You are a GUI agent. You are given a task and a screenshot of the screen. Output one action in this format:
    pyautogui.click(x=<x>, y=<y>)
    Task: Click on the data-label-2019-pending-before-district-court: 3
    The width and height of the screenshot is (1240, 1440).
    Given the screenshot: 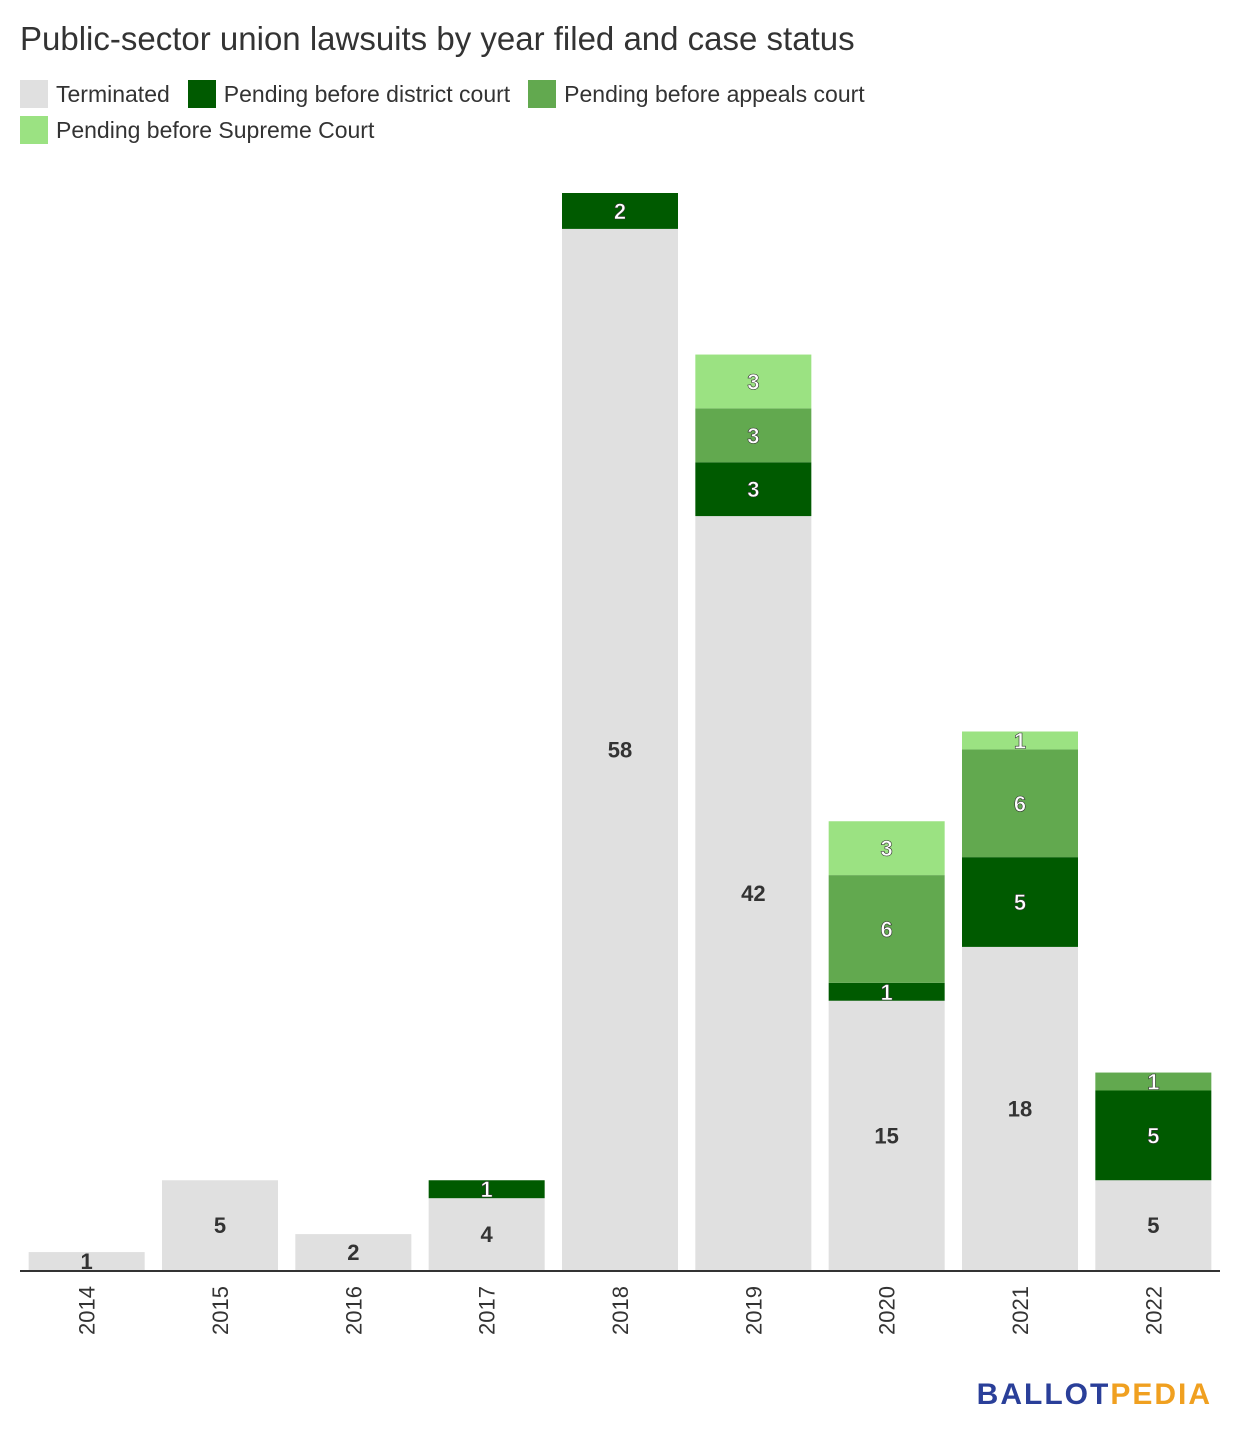 What is the action you would take?
    pyautogui.click(x=753, y=489)
    